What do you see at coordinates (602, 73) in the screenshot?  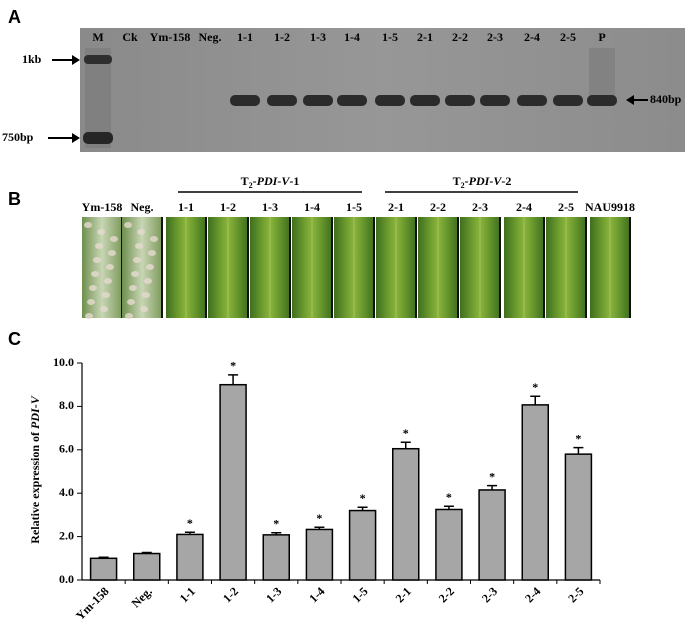 I see `smear` at bounding box center [602, 73].